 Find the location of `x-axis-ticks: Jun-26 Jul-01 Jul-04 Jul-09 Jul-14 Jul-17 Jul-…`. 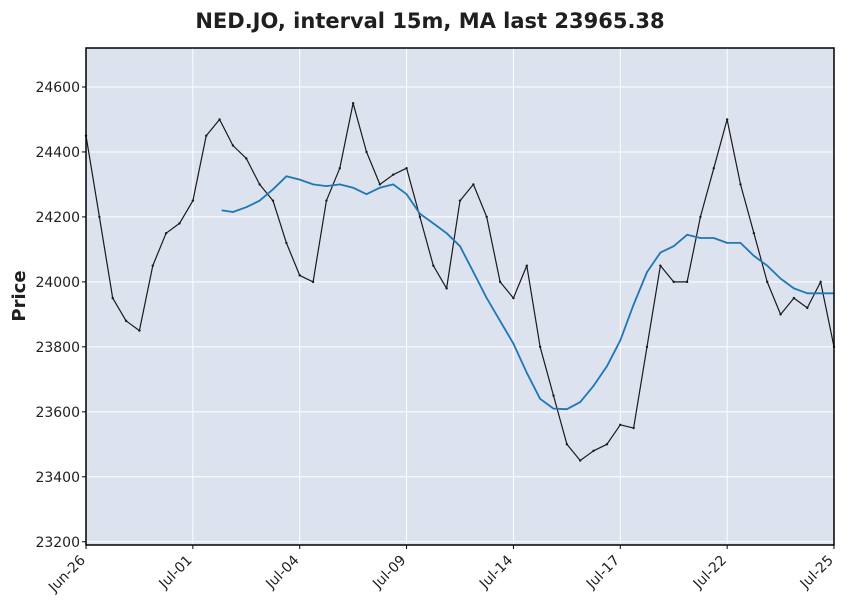

x-axis-ticks: Jun-26 Jul-01 Jul-04 Jul-09 Jul-14 Jul-17 Jul-… is located at coordinates (441, 570).